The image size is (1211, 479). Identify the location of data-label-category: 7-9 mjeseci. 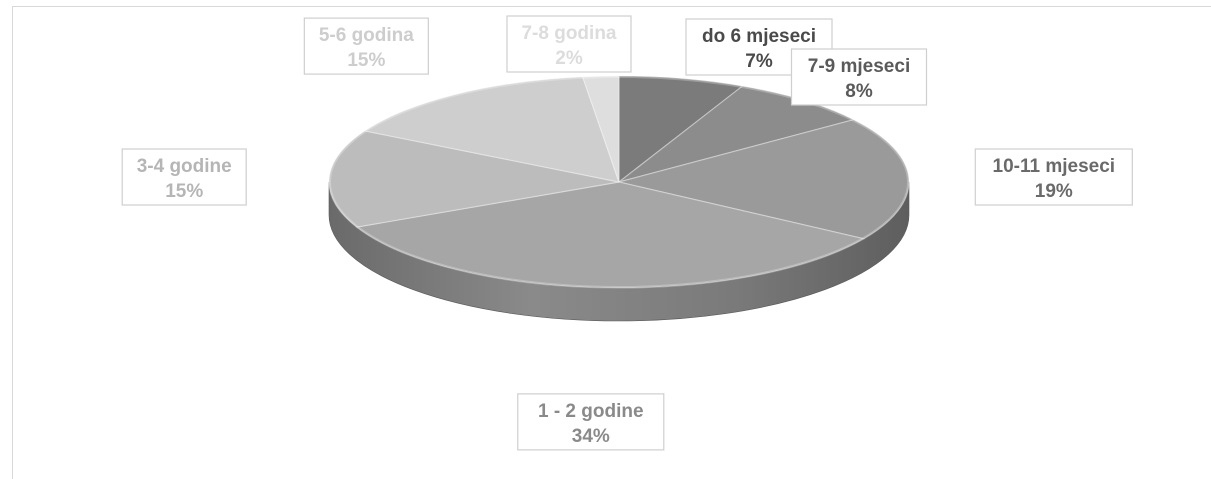
(859, 66).